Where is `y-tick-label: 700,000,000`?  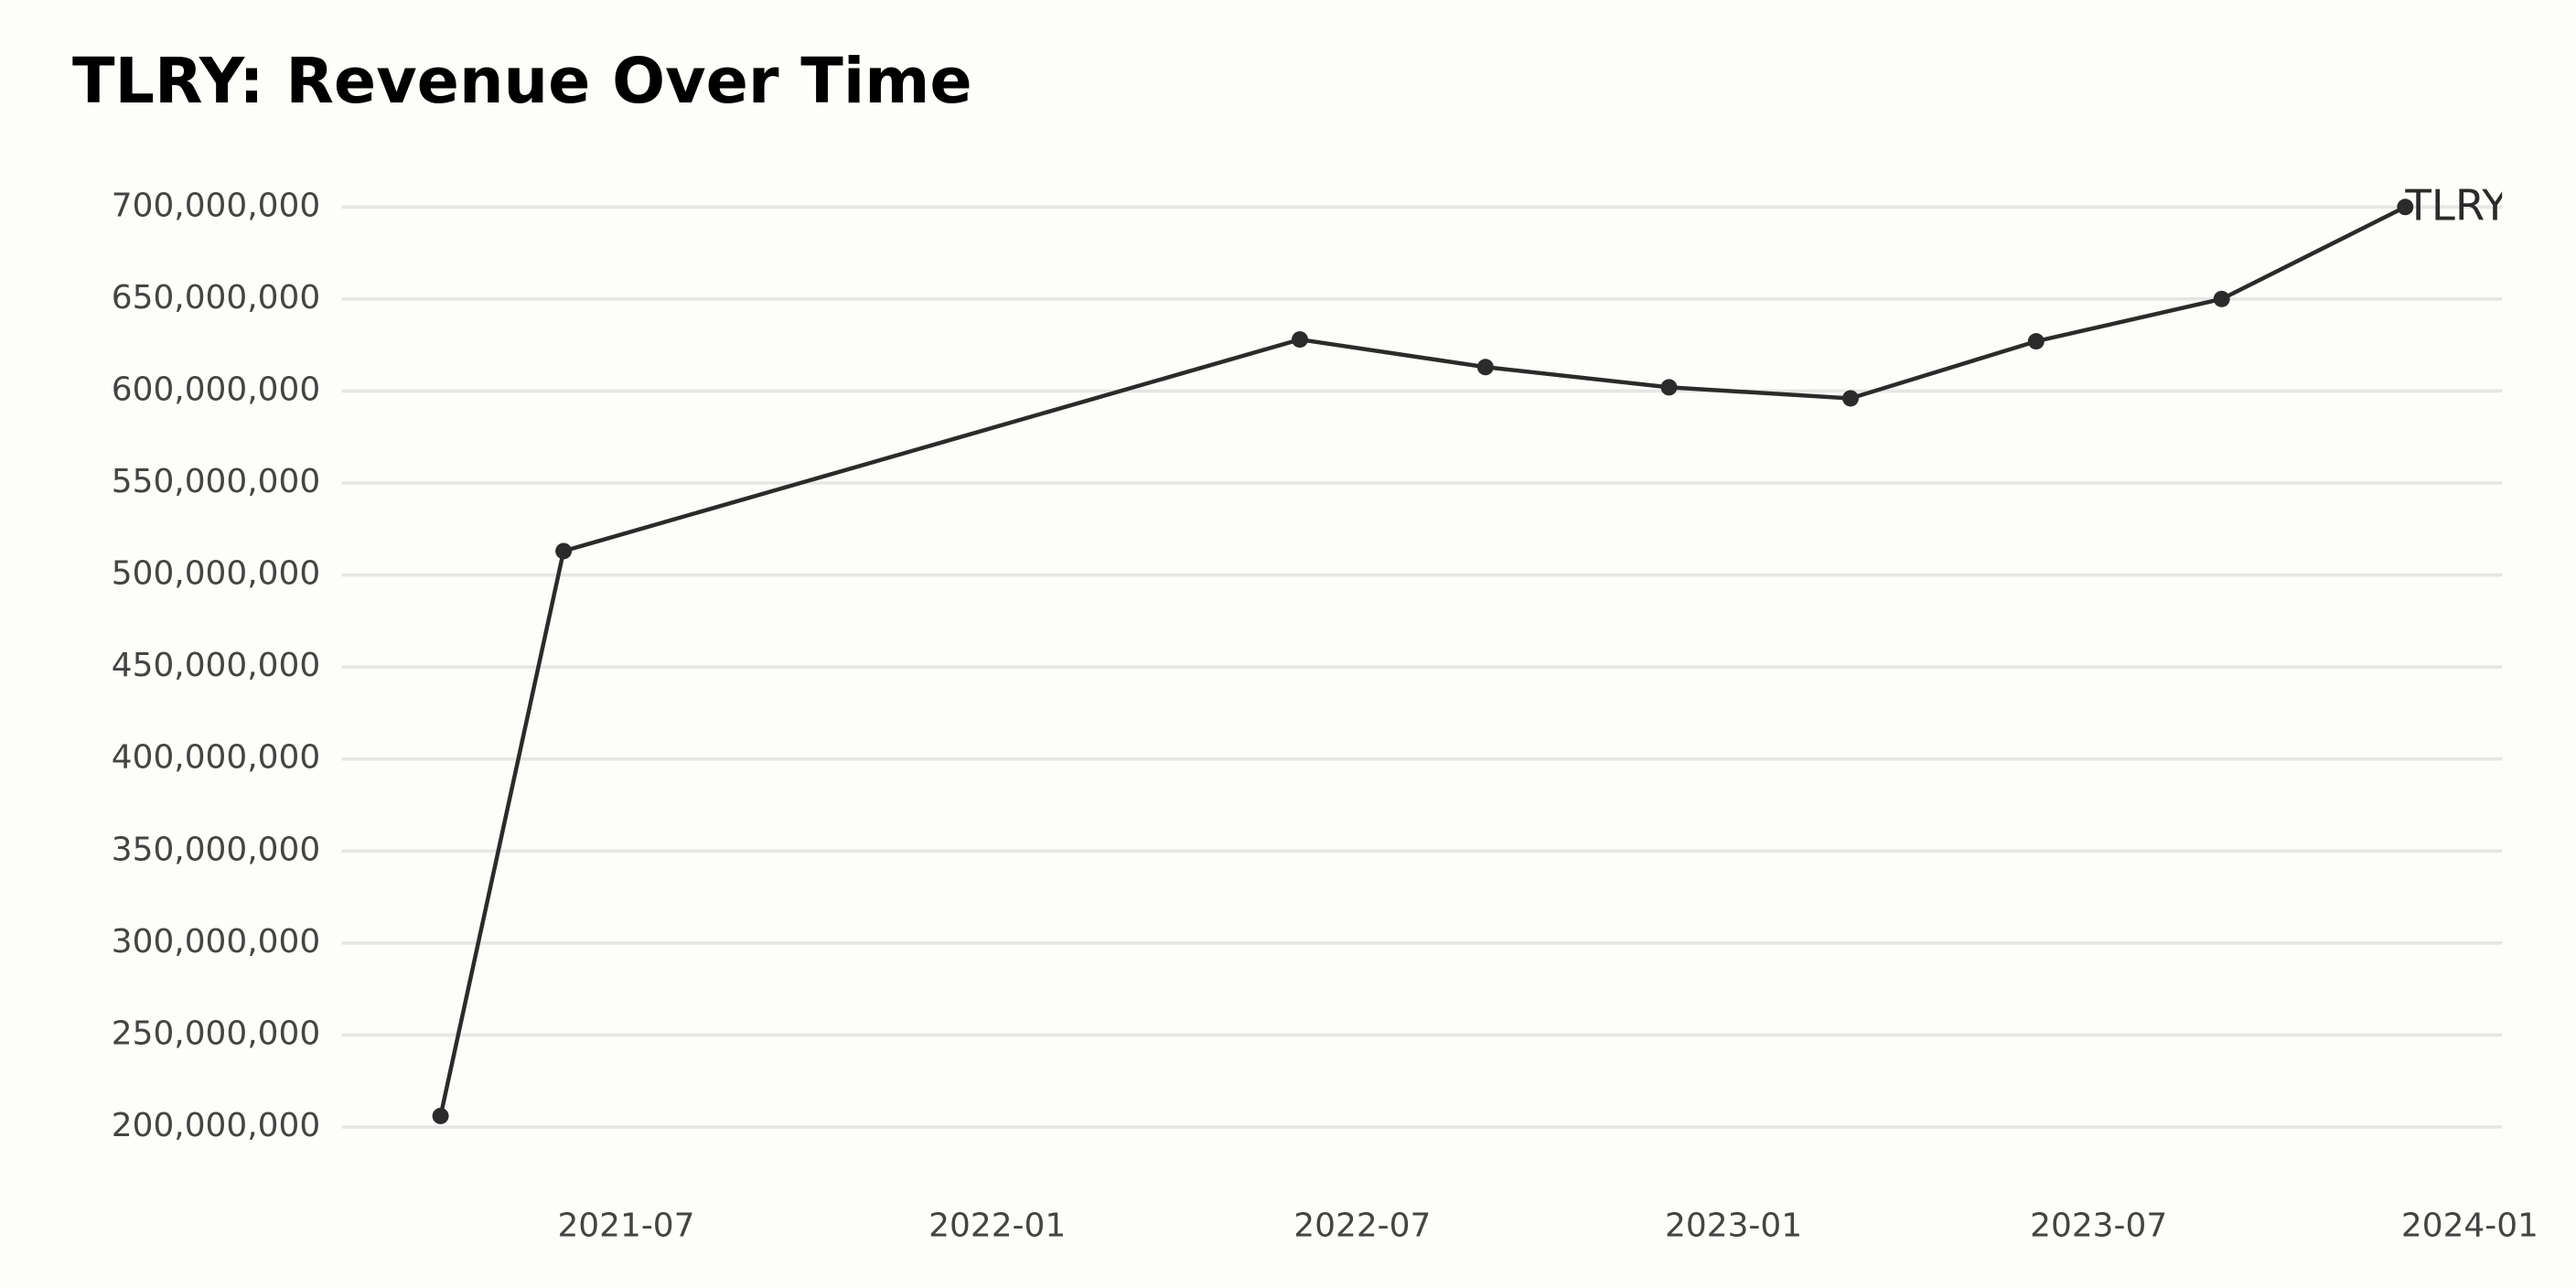
y-tick-label: 700,000,000 is located at coordinates (216, 205).